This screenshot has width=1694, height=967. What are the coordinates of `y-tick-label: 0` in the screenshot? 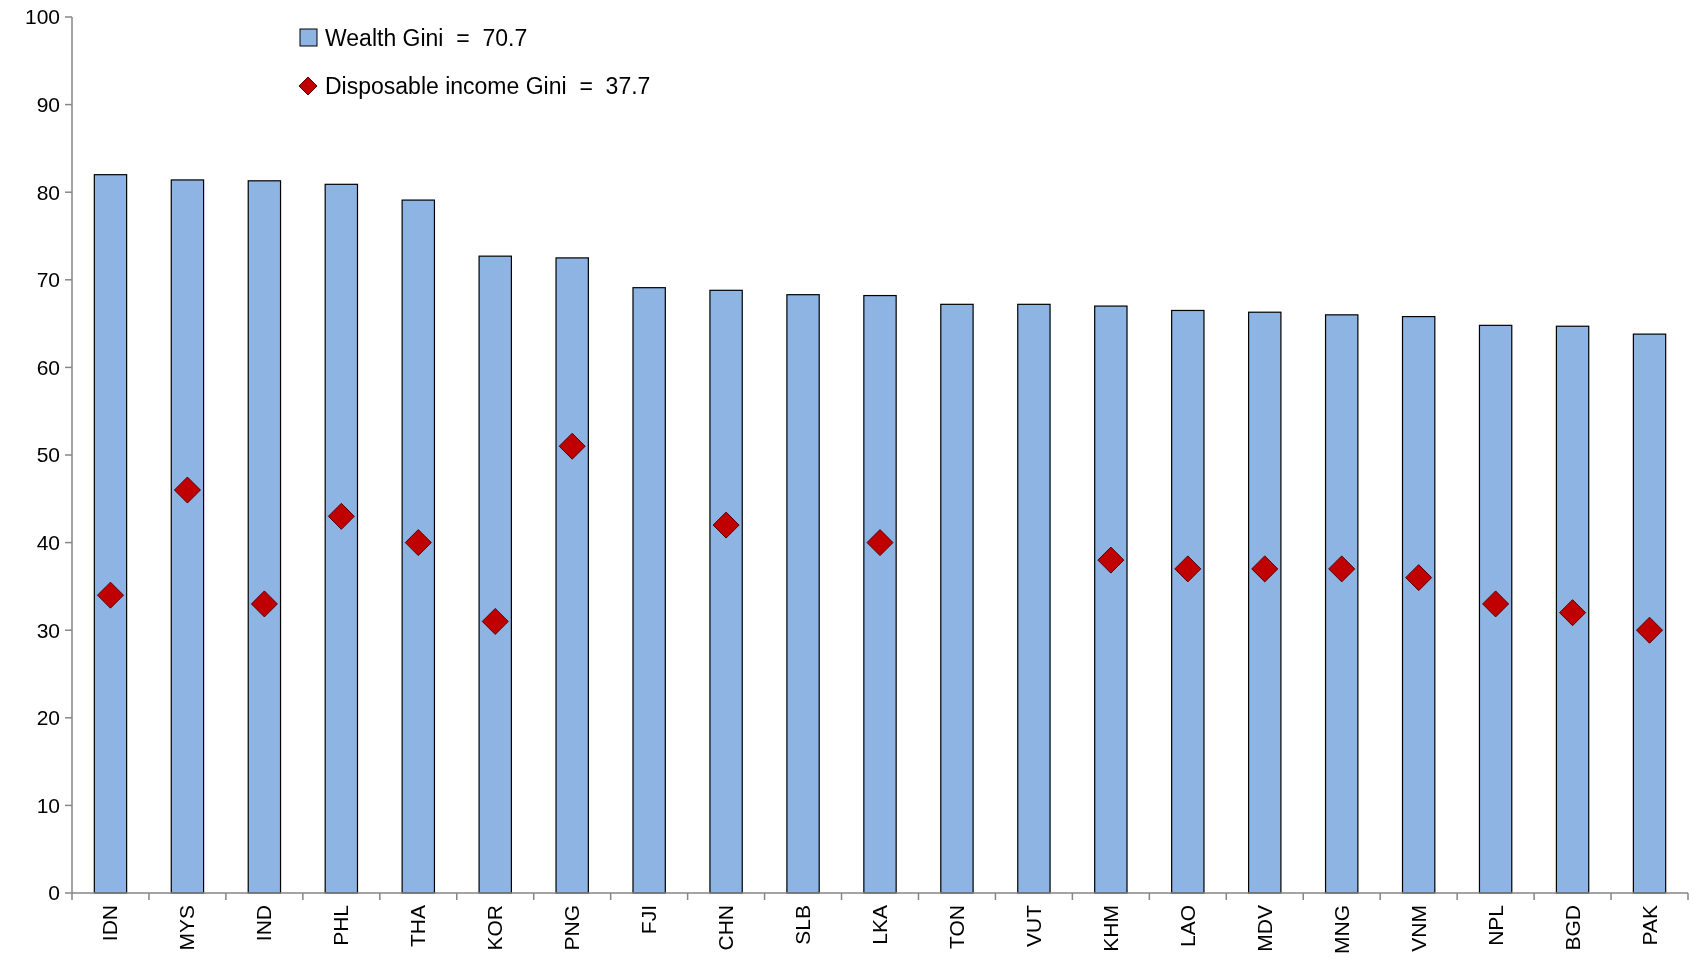 It's located at (54, 893).